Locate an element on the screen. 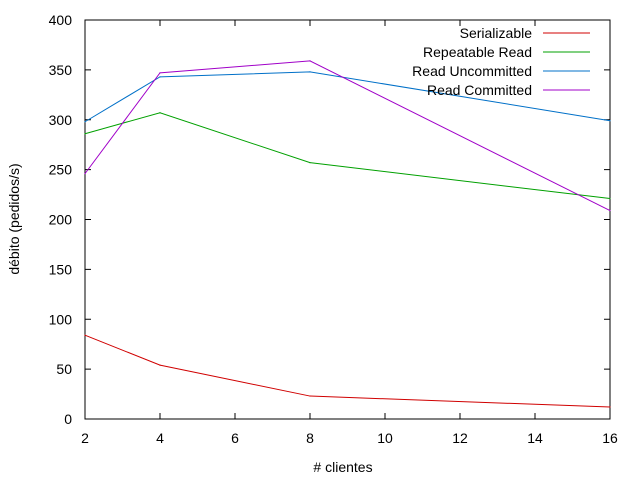 This screenshot has height=480, width=640. x-tick-label: 4 is located at coordinates (160, 438).